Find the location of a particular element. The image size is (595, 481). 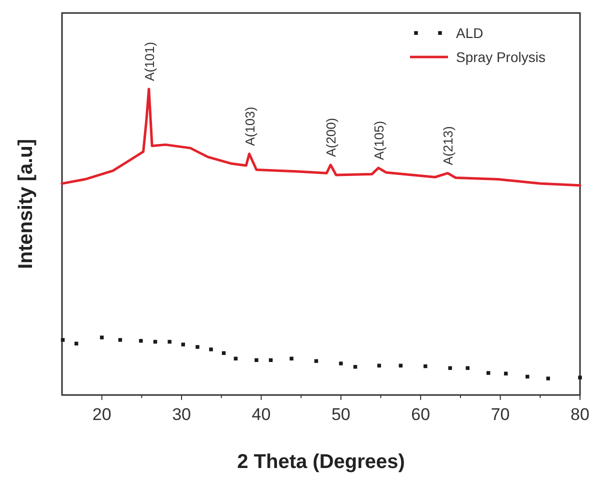

annotation: A(213) is located at coordinates (448, 146).